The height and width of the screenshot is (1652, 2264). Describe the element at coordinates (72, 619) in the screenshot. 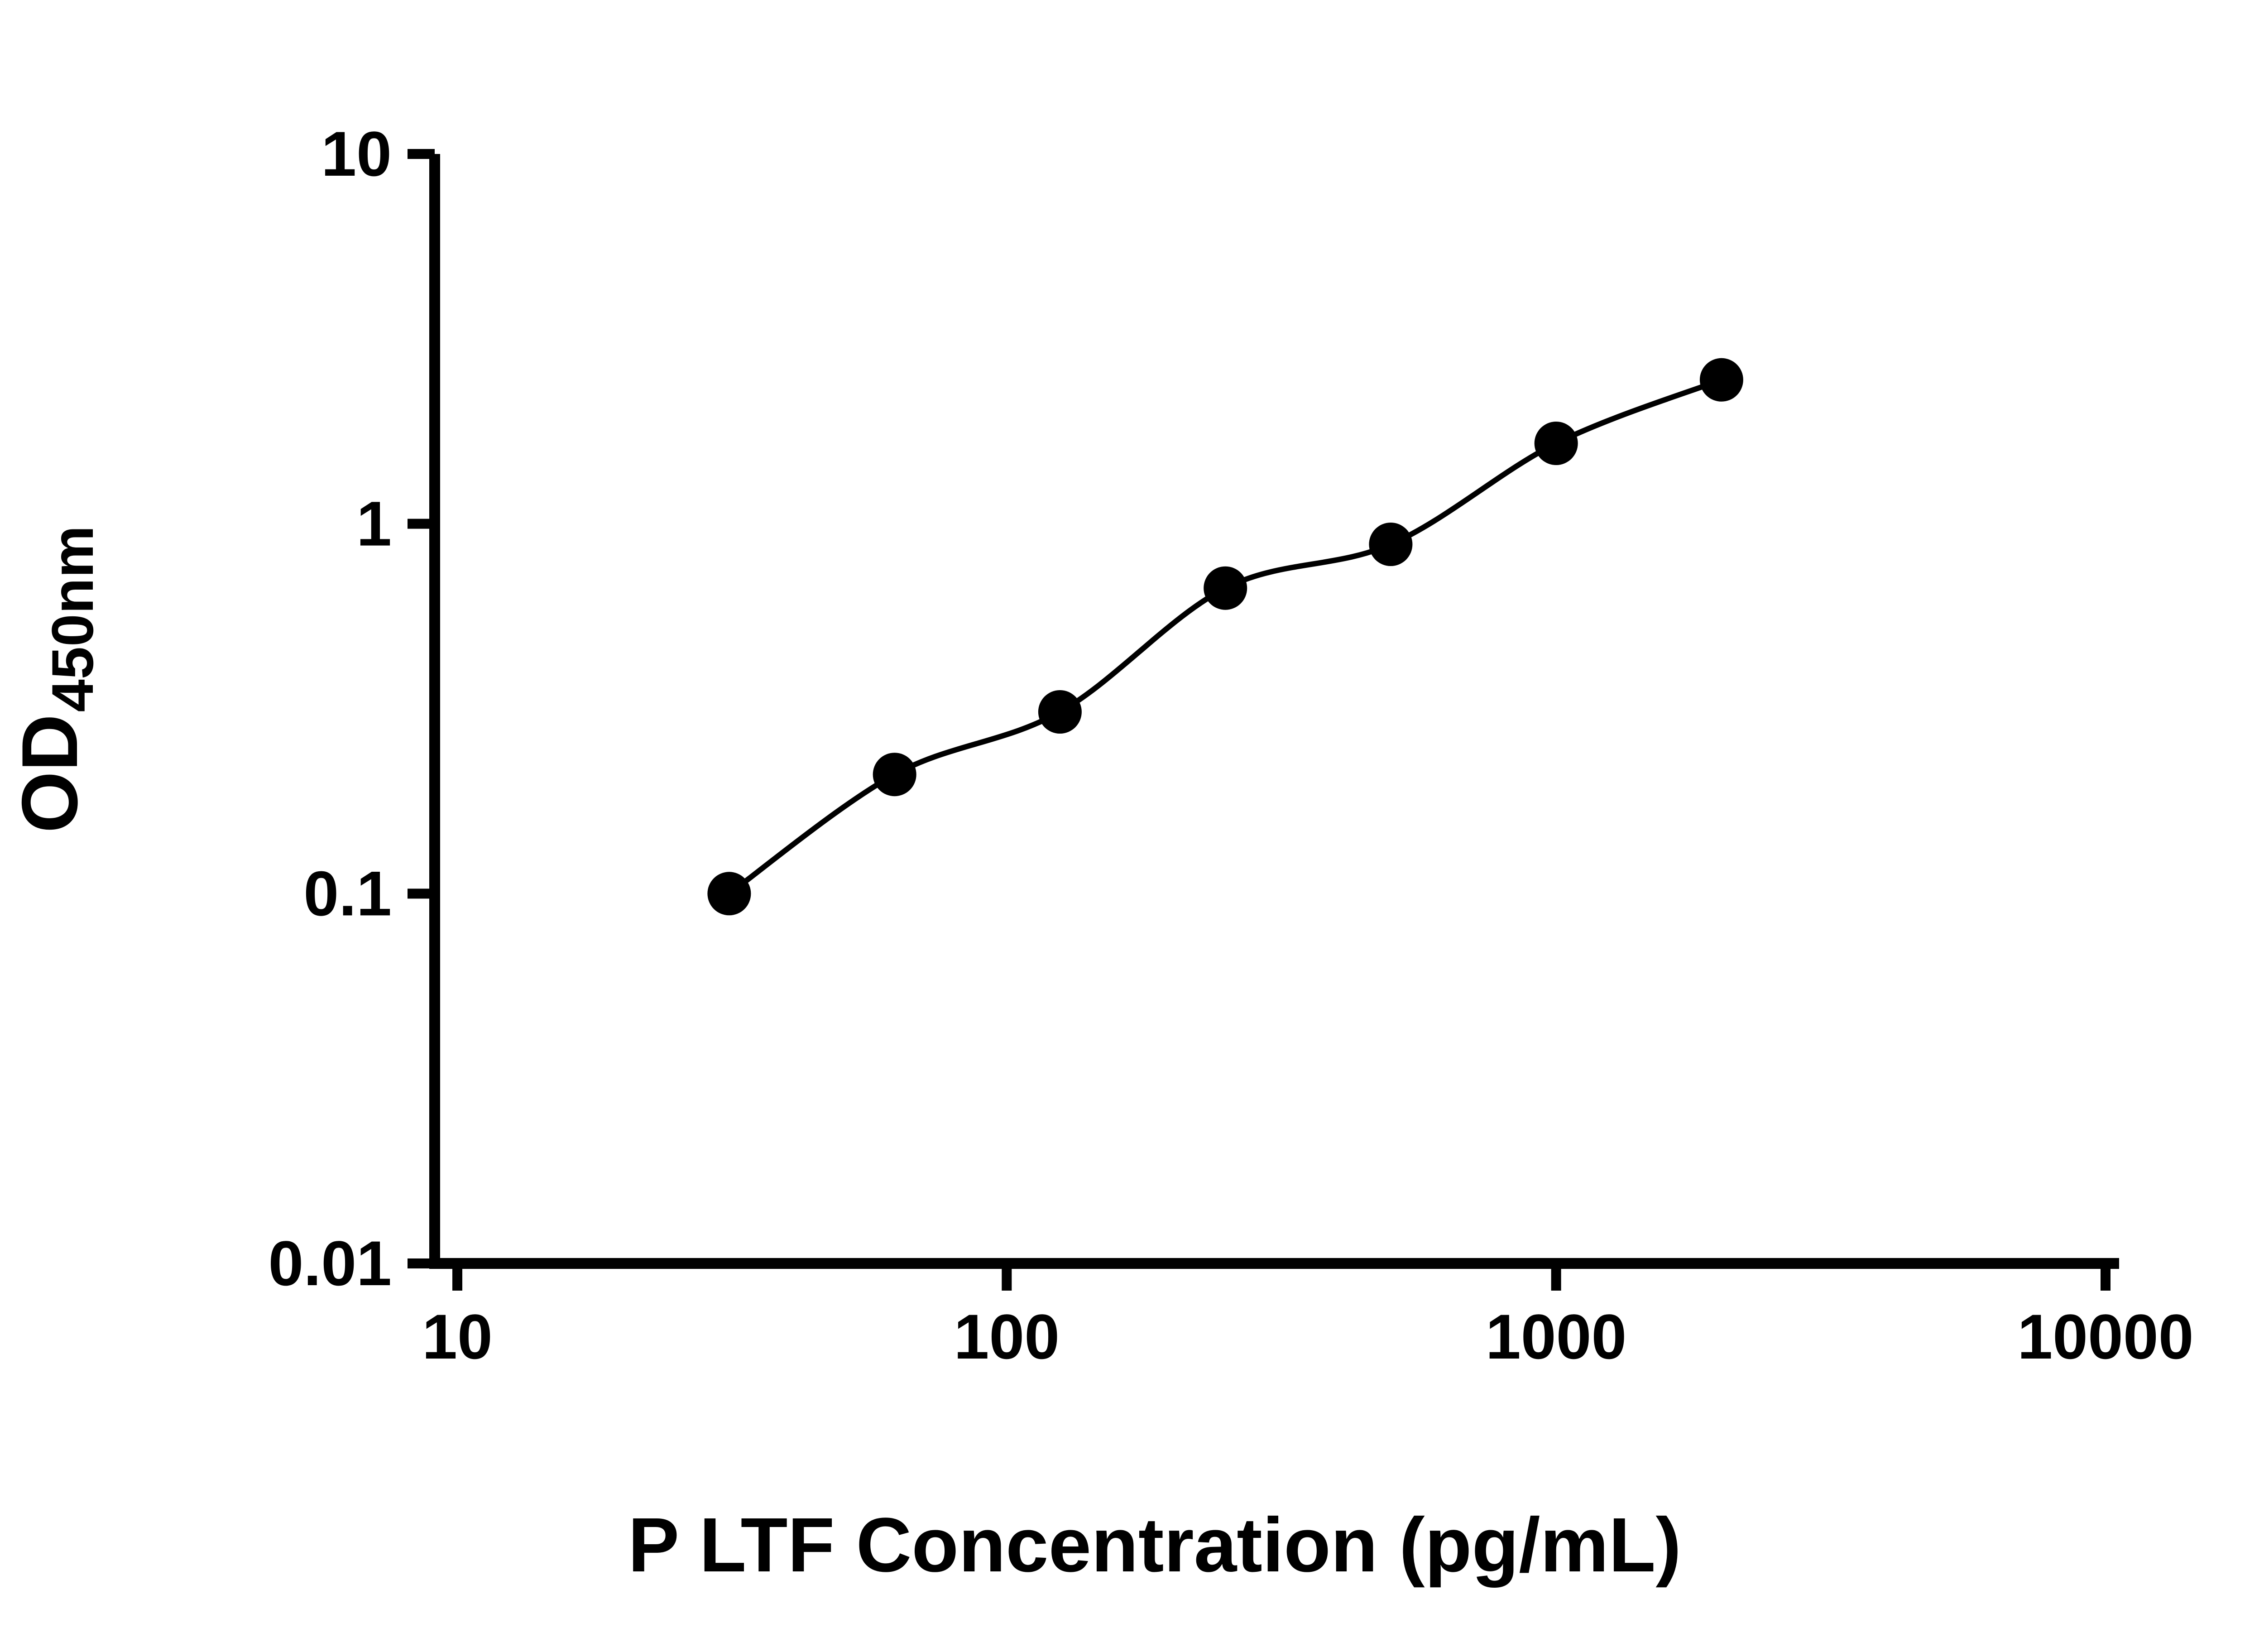

I see `y-axis-title-subscript: 450nm` at that location.